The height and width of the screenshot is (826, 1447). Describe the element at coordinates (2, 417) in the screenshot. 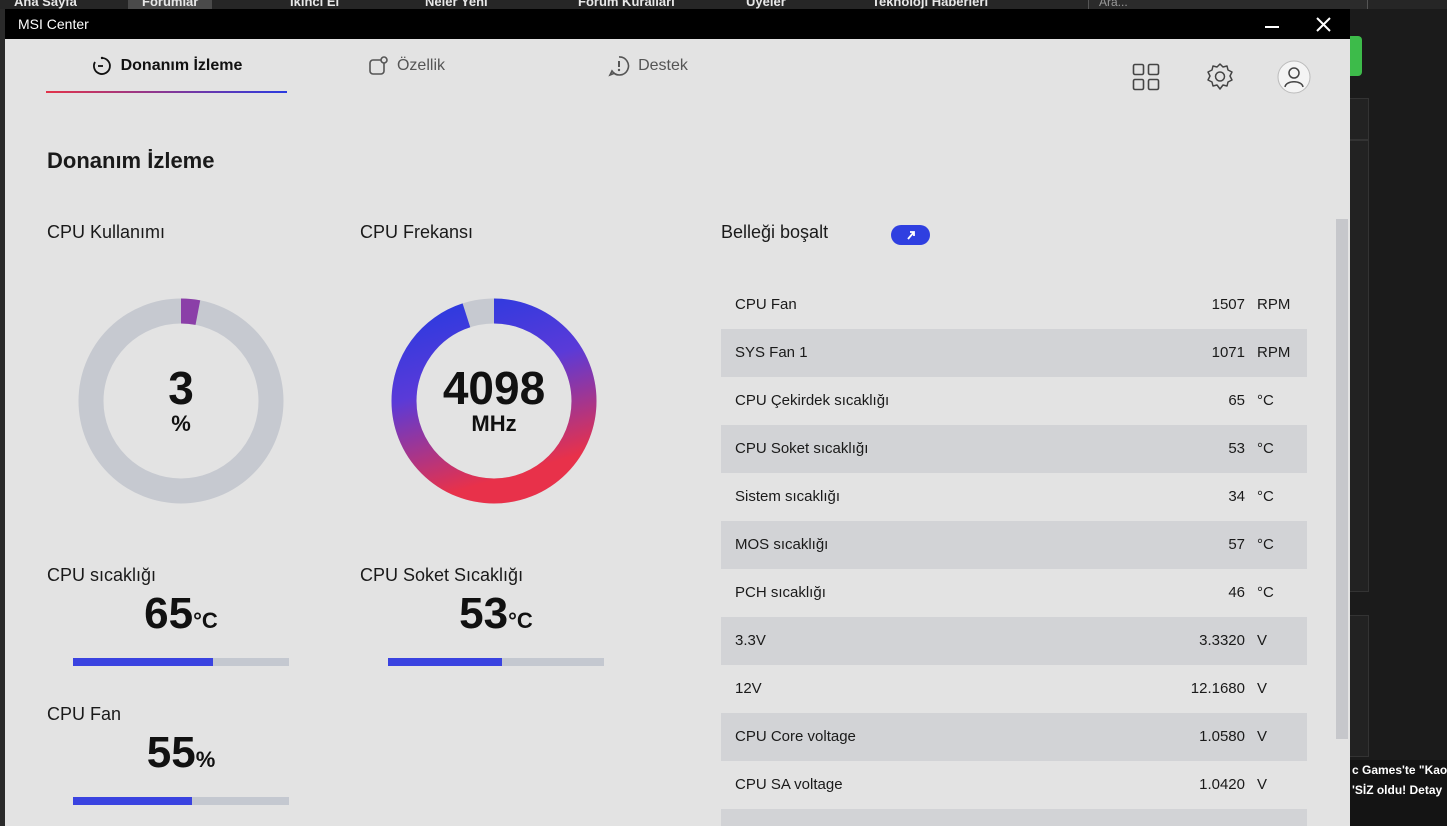

I see `background-left-edge` at that location.